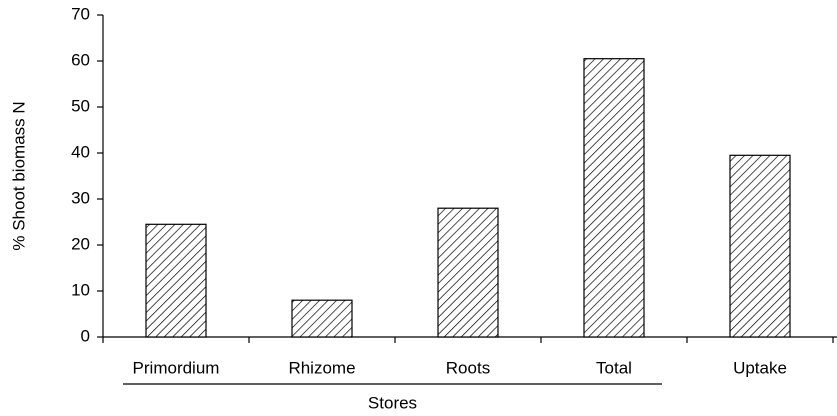 The height and width of the screenshot is (416, 837). I want to click on y-tick-label: 70, so click(80, 13).